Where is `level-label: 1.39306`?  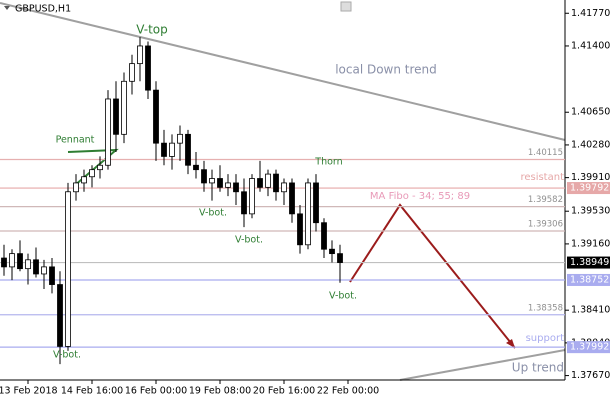 level-label: 1.39306 is located at coordinates (545, 225).